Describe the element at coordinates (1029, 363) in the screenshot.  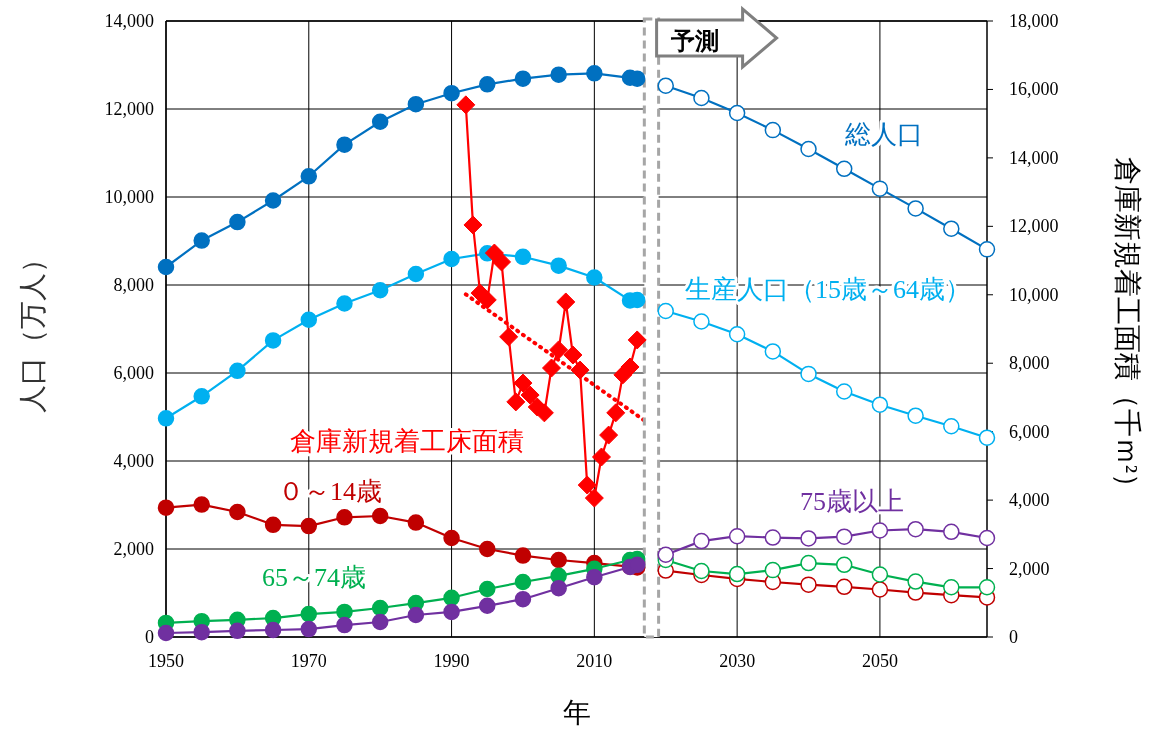
I see `y2-tick-label: 8,000` at that location.